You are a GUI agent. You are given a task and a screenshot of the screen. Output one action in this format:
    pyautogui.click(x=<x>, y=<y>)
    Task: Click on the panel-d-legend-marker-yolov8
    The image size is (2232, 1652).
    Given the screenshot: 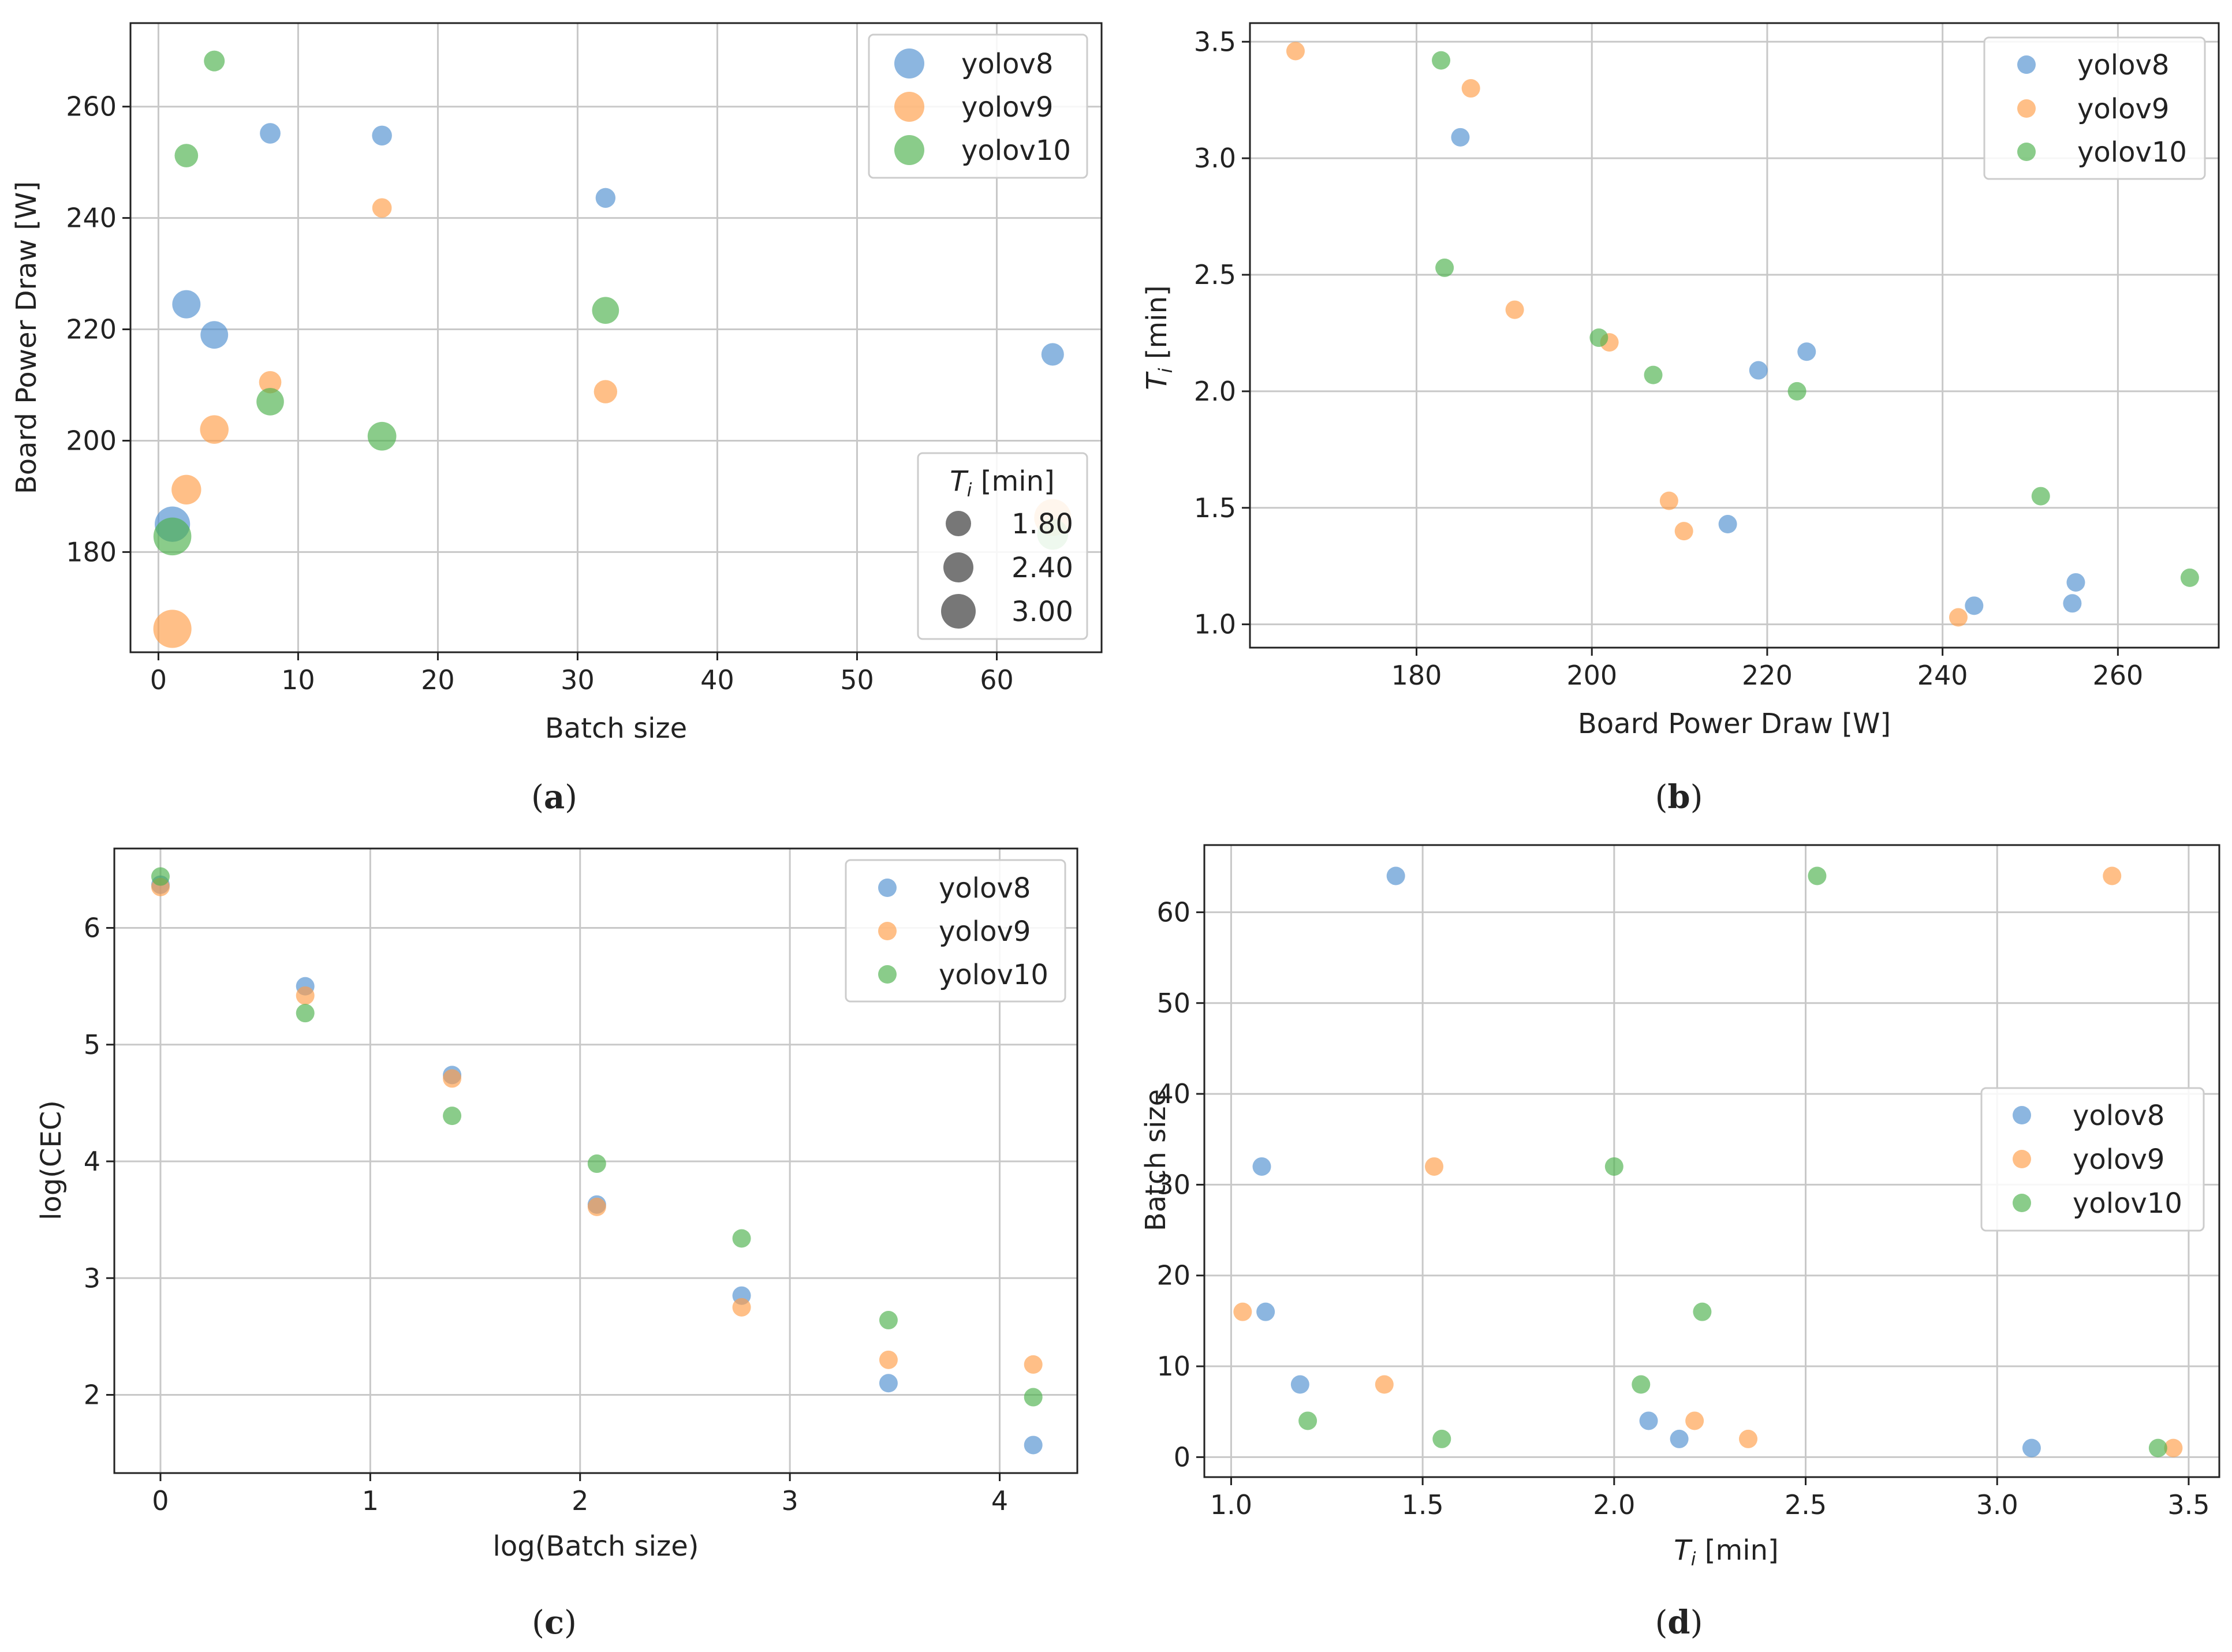 What is the action you would take?
    pyautogui.click(x=2022, y=1115)
    